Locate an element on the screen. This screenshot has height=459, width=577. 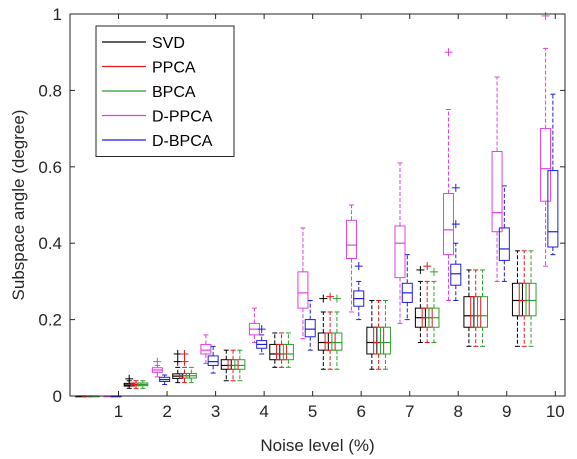
legend-label: D-BPCA is located at coordinates (182, 141).